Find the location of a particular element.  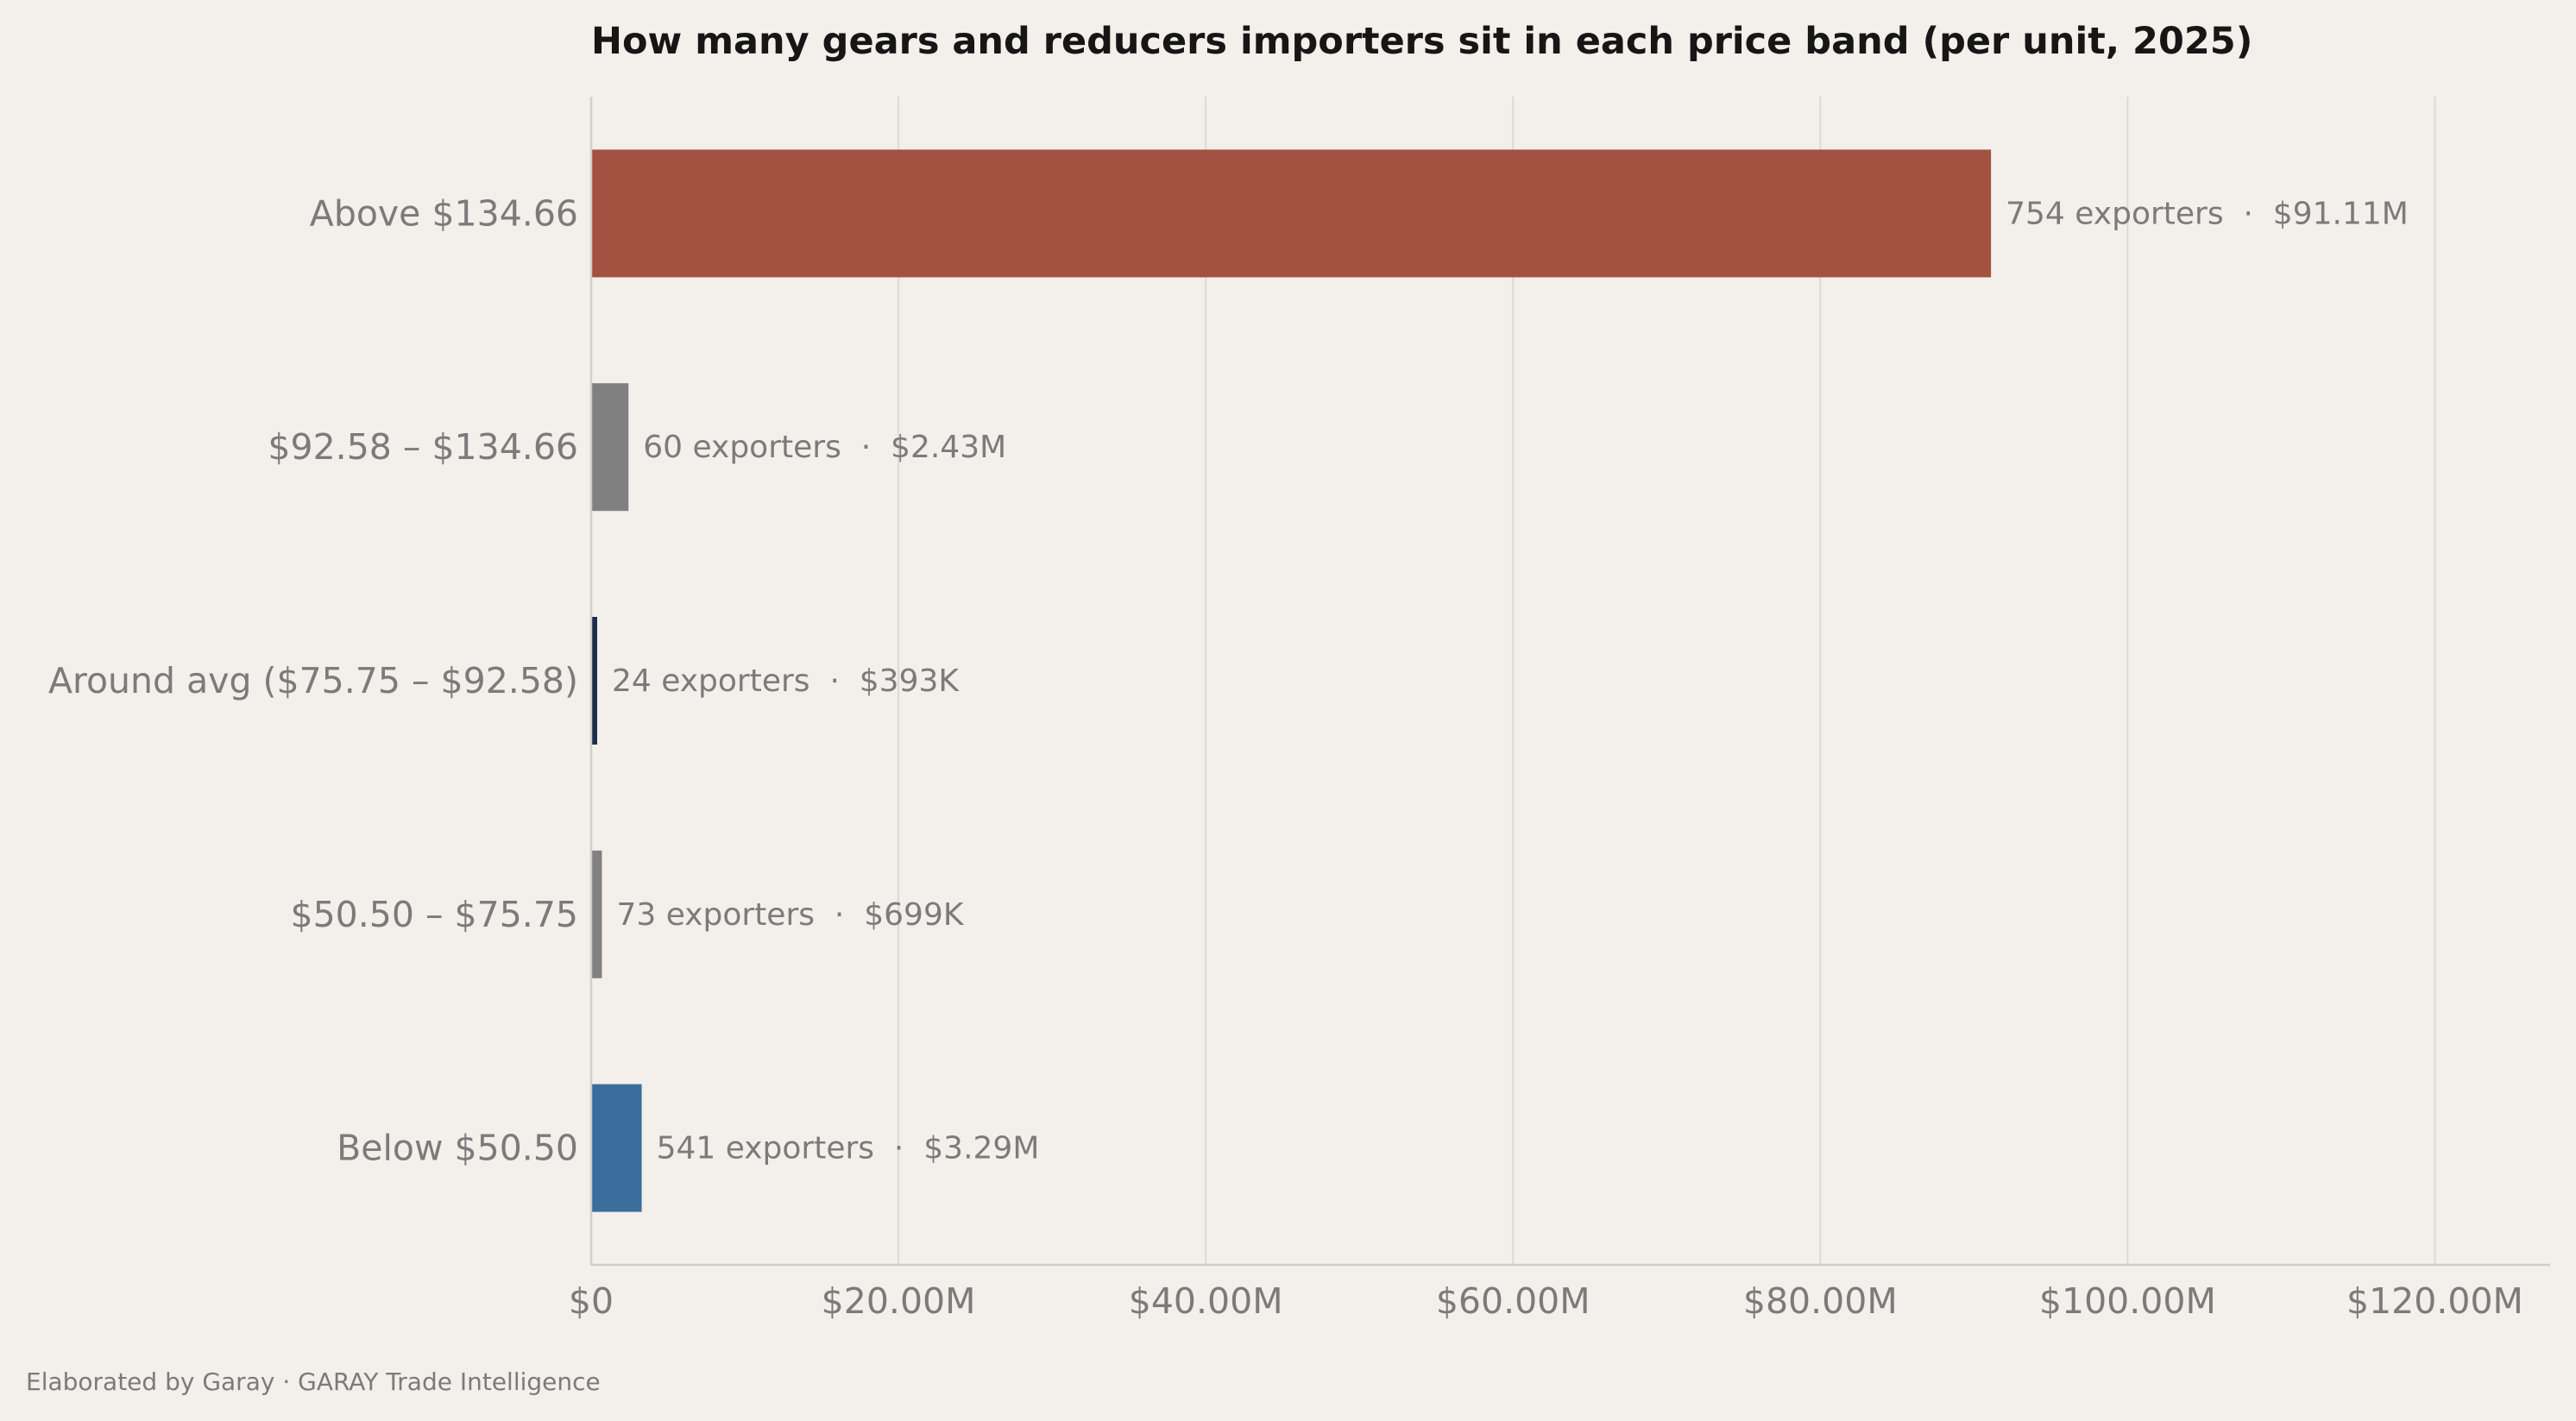

category-label: Around avg ($75.75 – $92.58) is located at coordinates (313, 680).